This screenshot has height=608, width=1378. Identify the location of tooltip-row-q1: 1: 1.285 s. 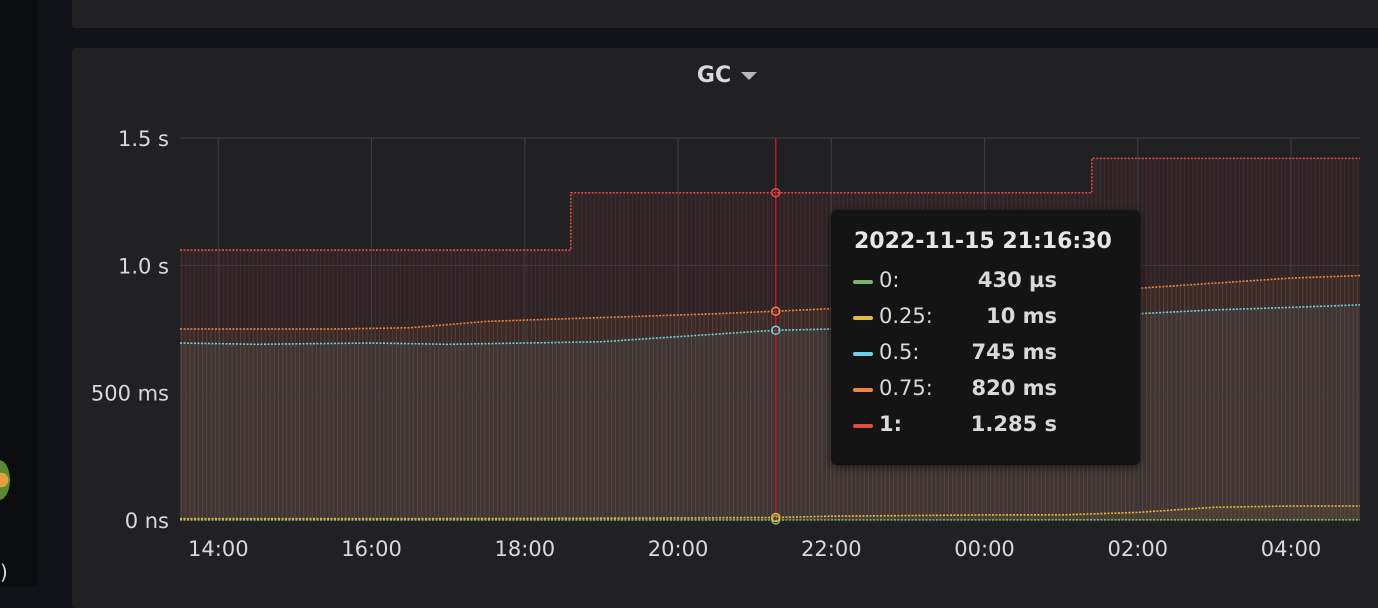
(993, 427).